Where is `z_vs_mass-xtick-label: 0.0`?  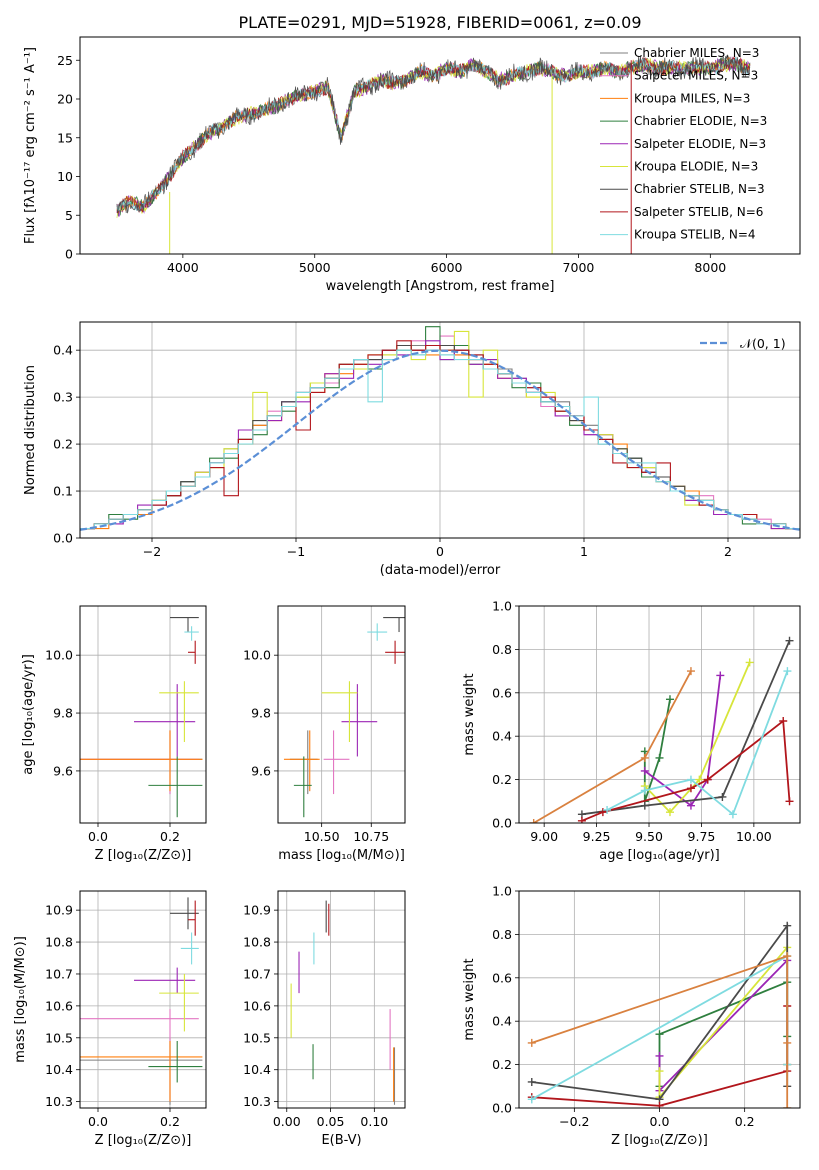 z_vs_mass-xtick-label: 0.0 is located at coordinates (98, 1121).